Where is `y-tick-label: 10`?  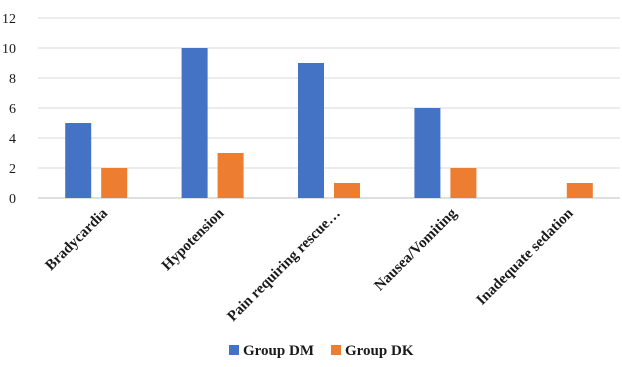 y-tick-label: 10 is located at coordinates (9, 49).